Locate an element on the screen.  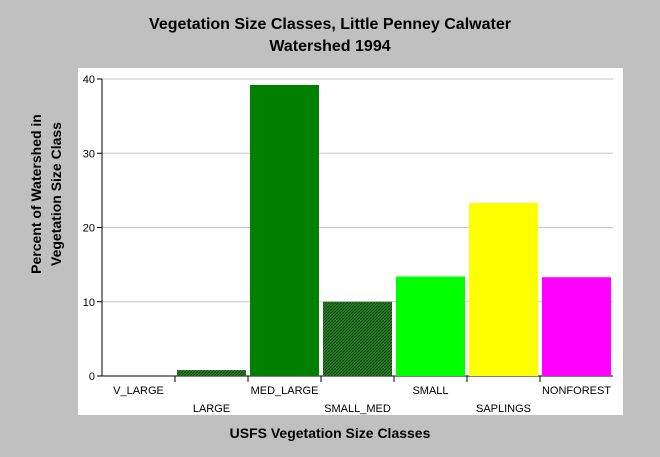
y-tick-label-4: 40 is located at coordinates (89, 80).